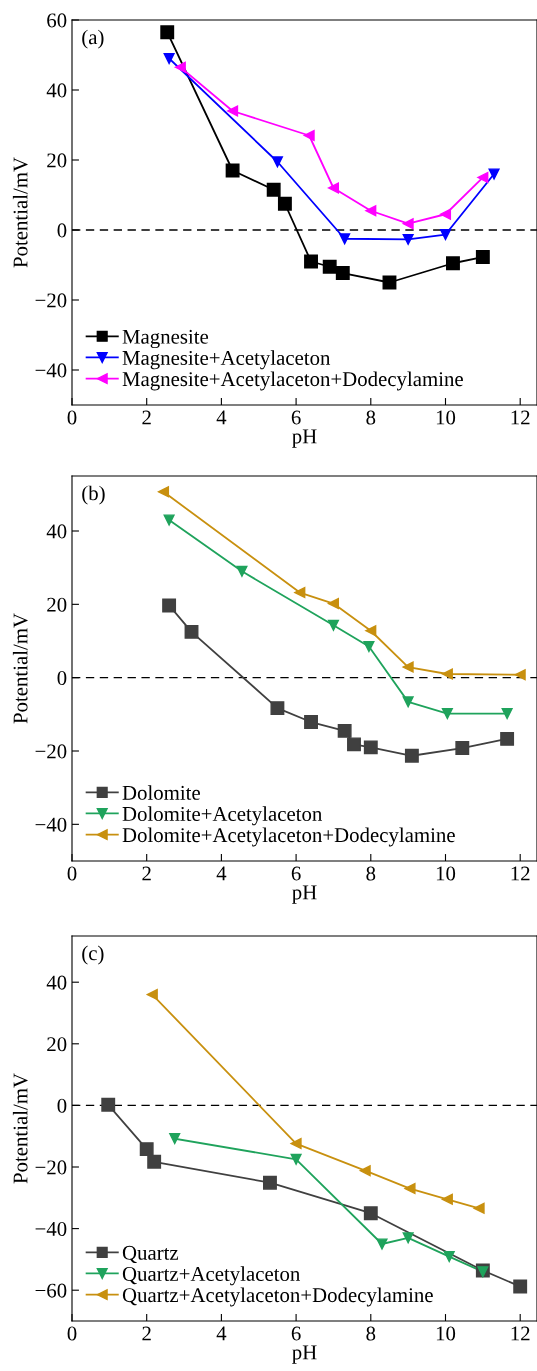  I want to click on y-tick-label: −40, so click(51, 370).